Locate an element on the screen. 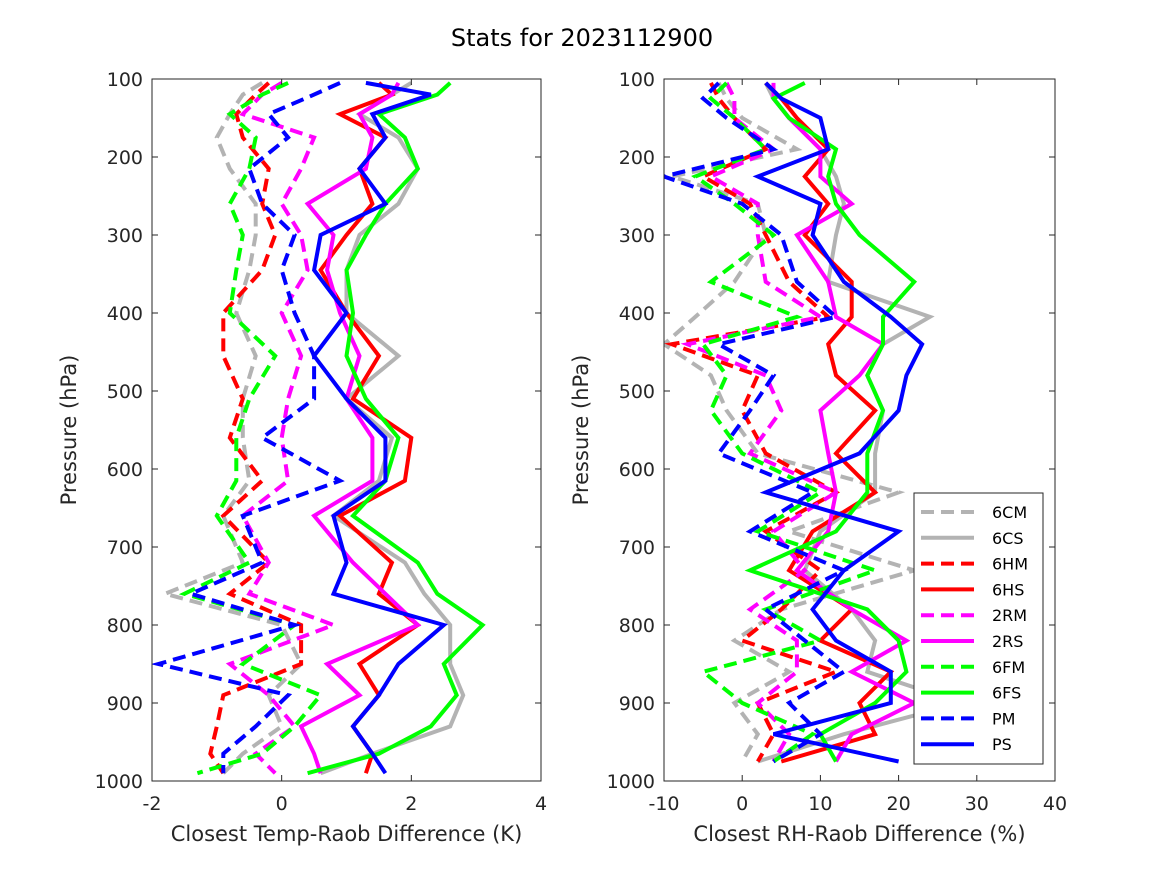  x-axis-label: Closest RH-Raob Difference (%) is located at coordinates (859, 834).